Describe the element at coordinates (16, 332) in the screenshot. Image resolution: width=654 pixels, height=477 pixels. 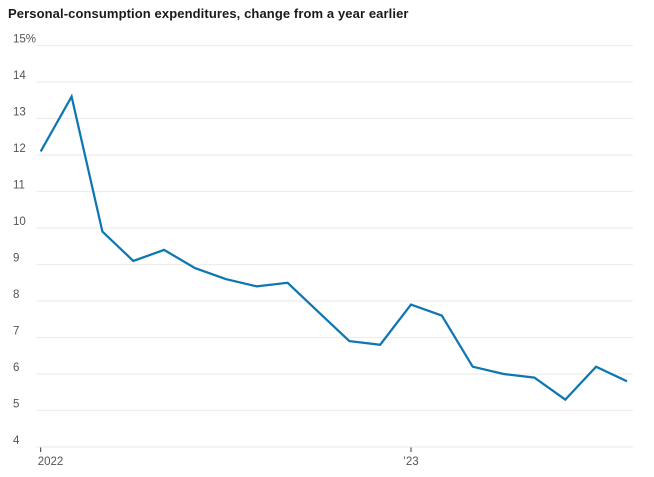
I see `y-axis-label: 7` at that location.